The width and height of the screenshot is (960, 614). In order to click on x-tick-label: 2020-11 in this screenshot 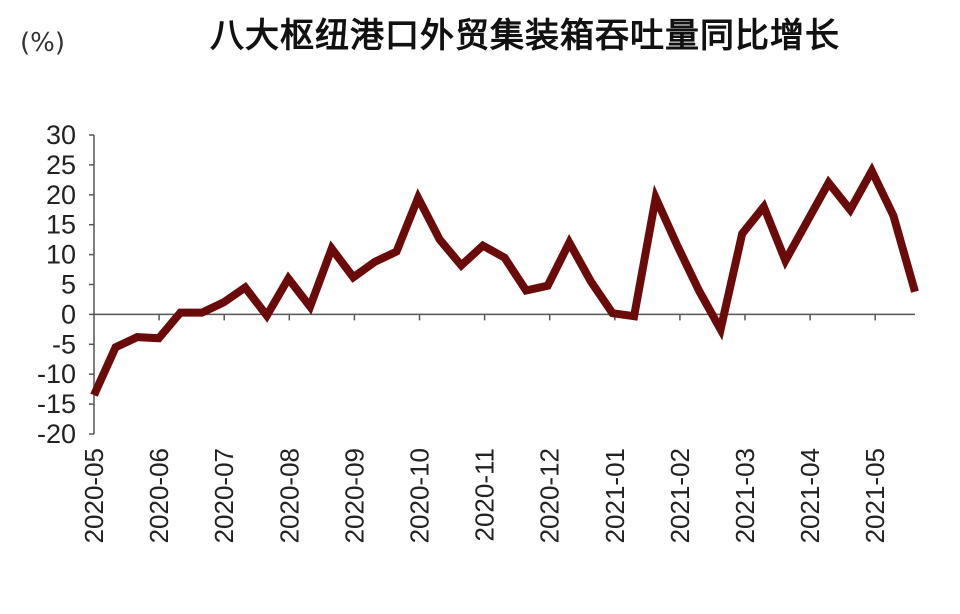, I will do `click(485, 495)`.